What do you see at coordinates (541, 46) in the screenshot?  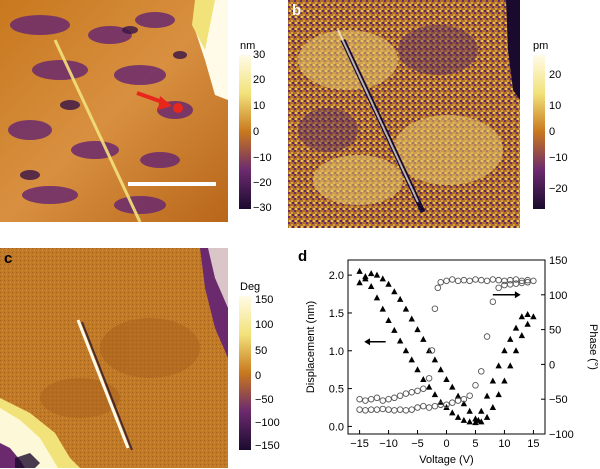 I see `panel-b-colorbar-unit: pm` at bounding box center [541, 46].